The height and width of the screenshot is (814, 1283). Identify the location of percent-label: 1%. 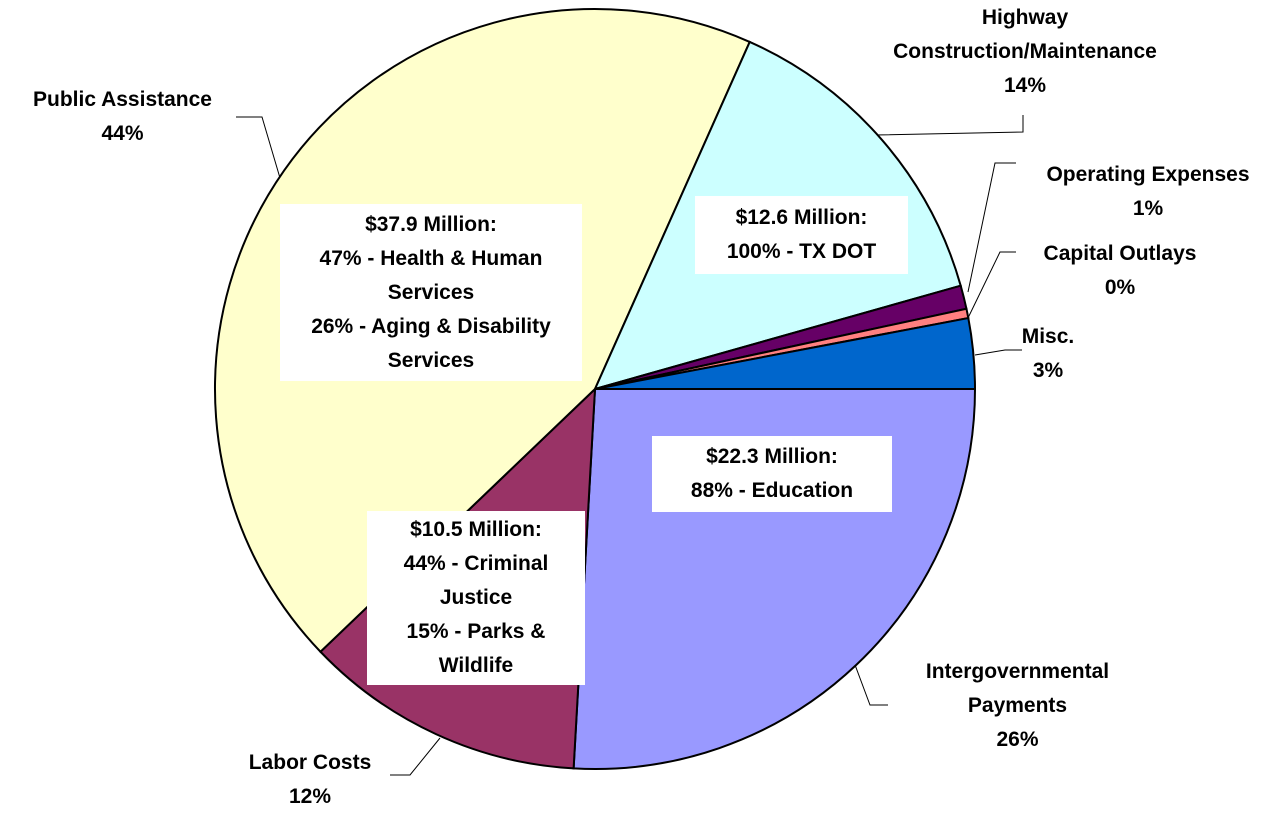
(1148, 208).